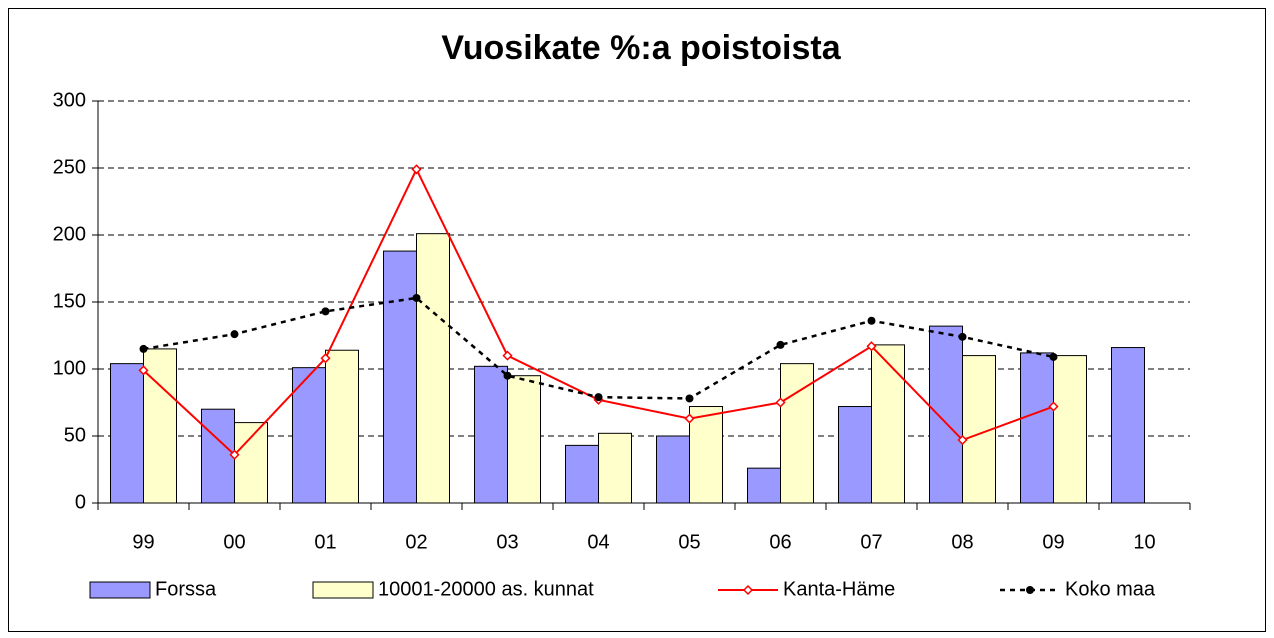 Image resolution: width=1274 pixels, height=638 pixels. Describe the element at coordinates (641, 48) in the screenshot. I see `chart-title: Vuosikate %:a poistoista` at that location.